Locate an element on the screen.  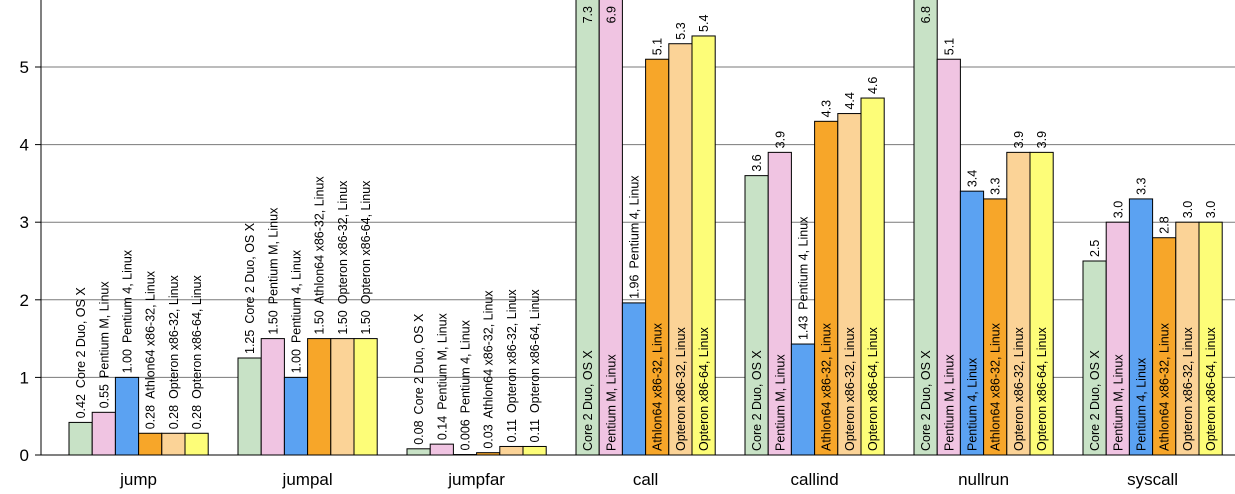
bar-value-label: 2.8 is located at coordinates (1165, 224).